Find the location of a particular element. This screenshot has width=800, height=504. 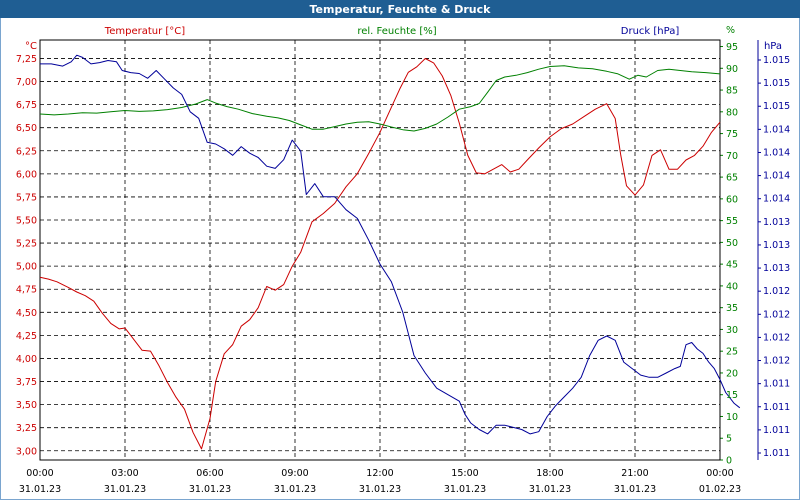

legend-humidity: rel. Feuchte [%] is located at coordinates (396, 31).